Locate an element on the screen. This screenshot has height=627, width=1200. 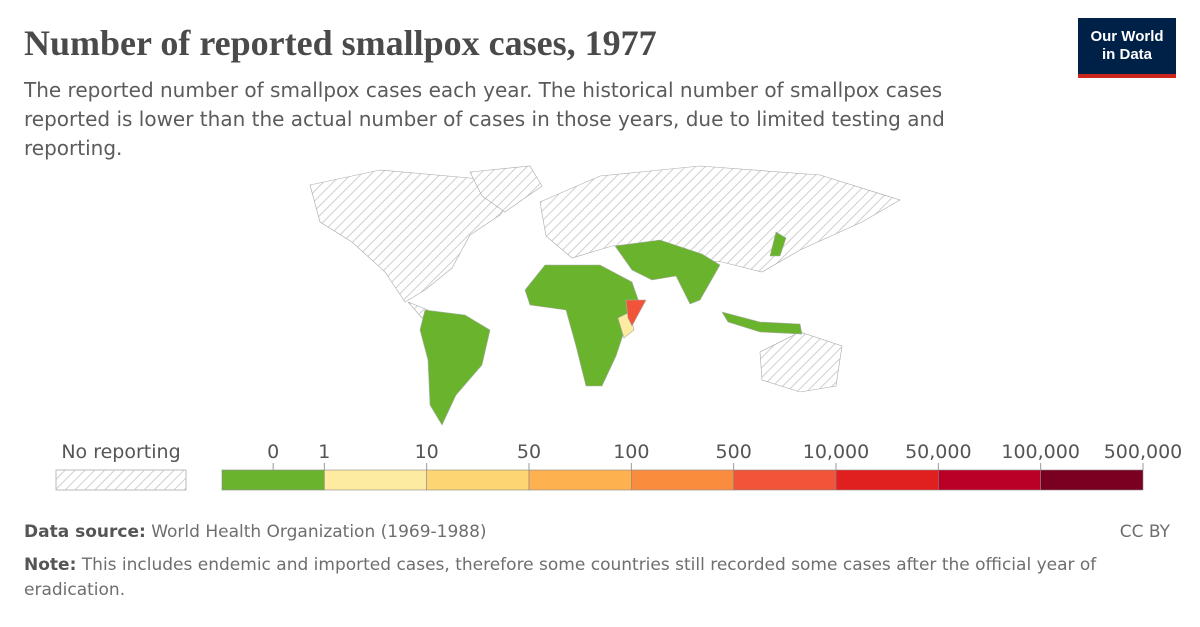
legend-tick-label: 50,000 is located at coordinates (938, 452).